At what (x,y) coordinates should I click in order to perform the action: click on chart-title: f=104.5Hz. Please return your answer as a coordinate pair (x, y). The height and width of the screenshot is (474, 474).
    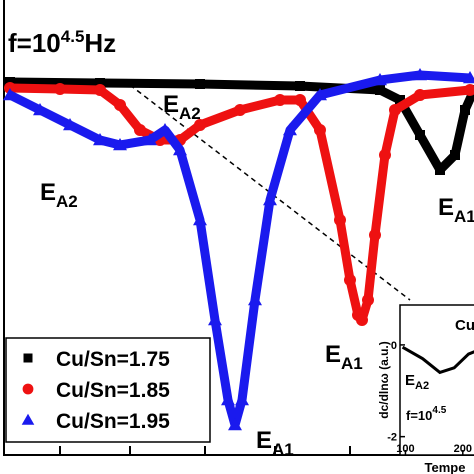
    Looking at the image, I should click on (62, 42).